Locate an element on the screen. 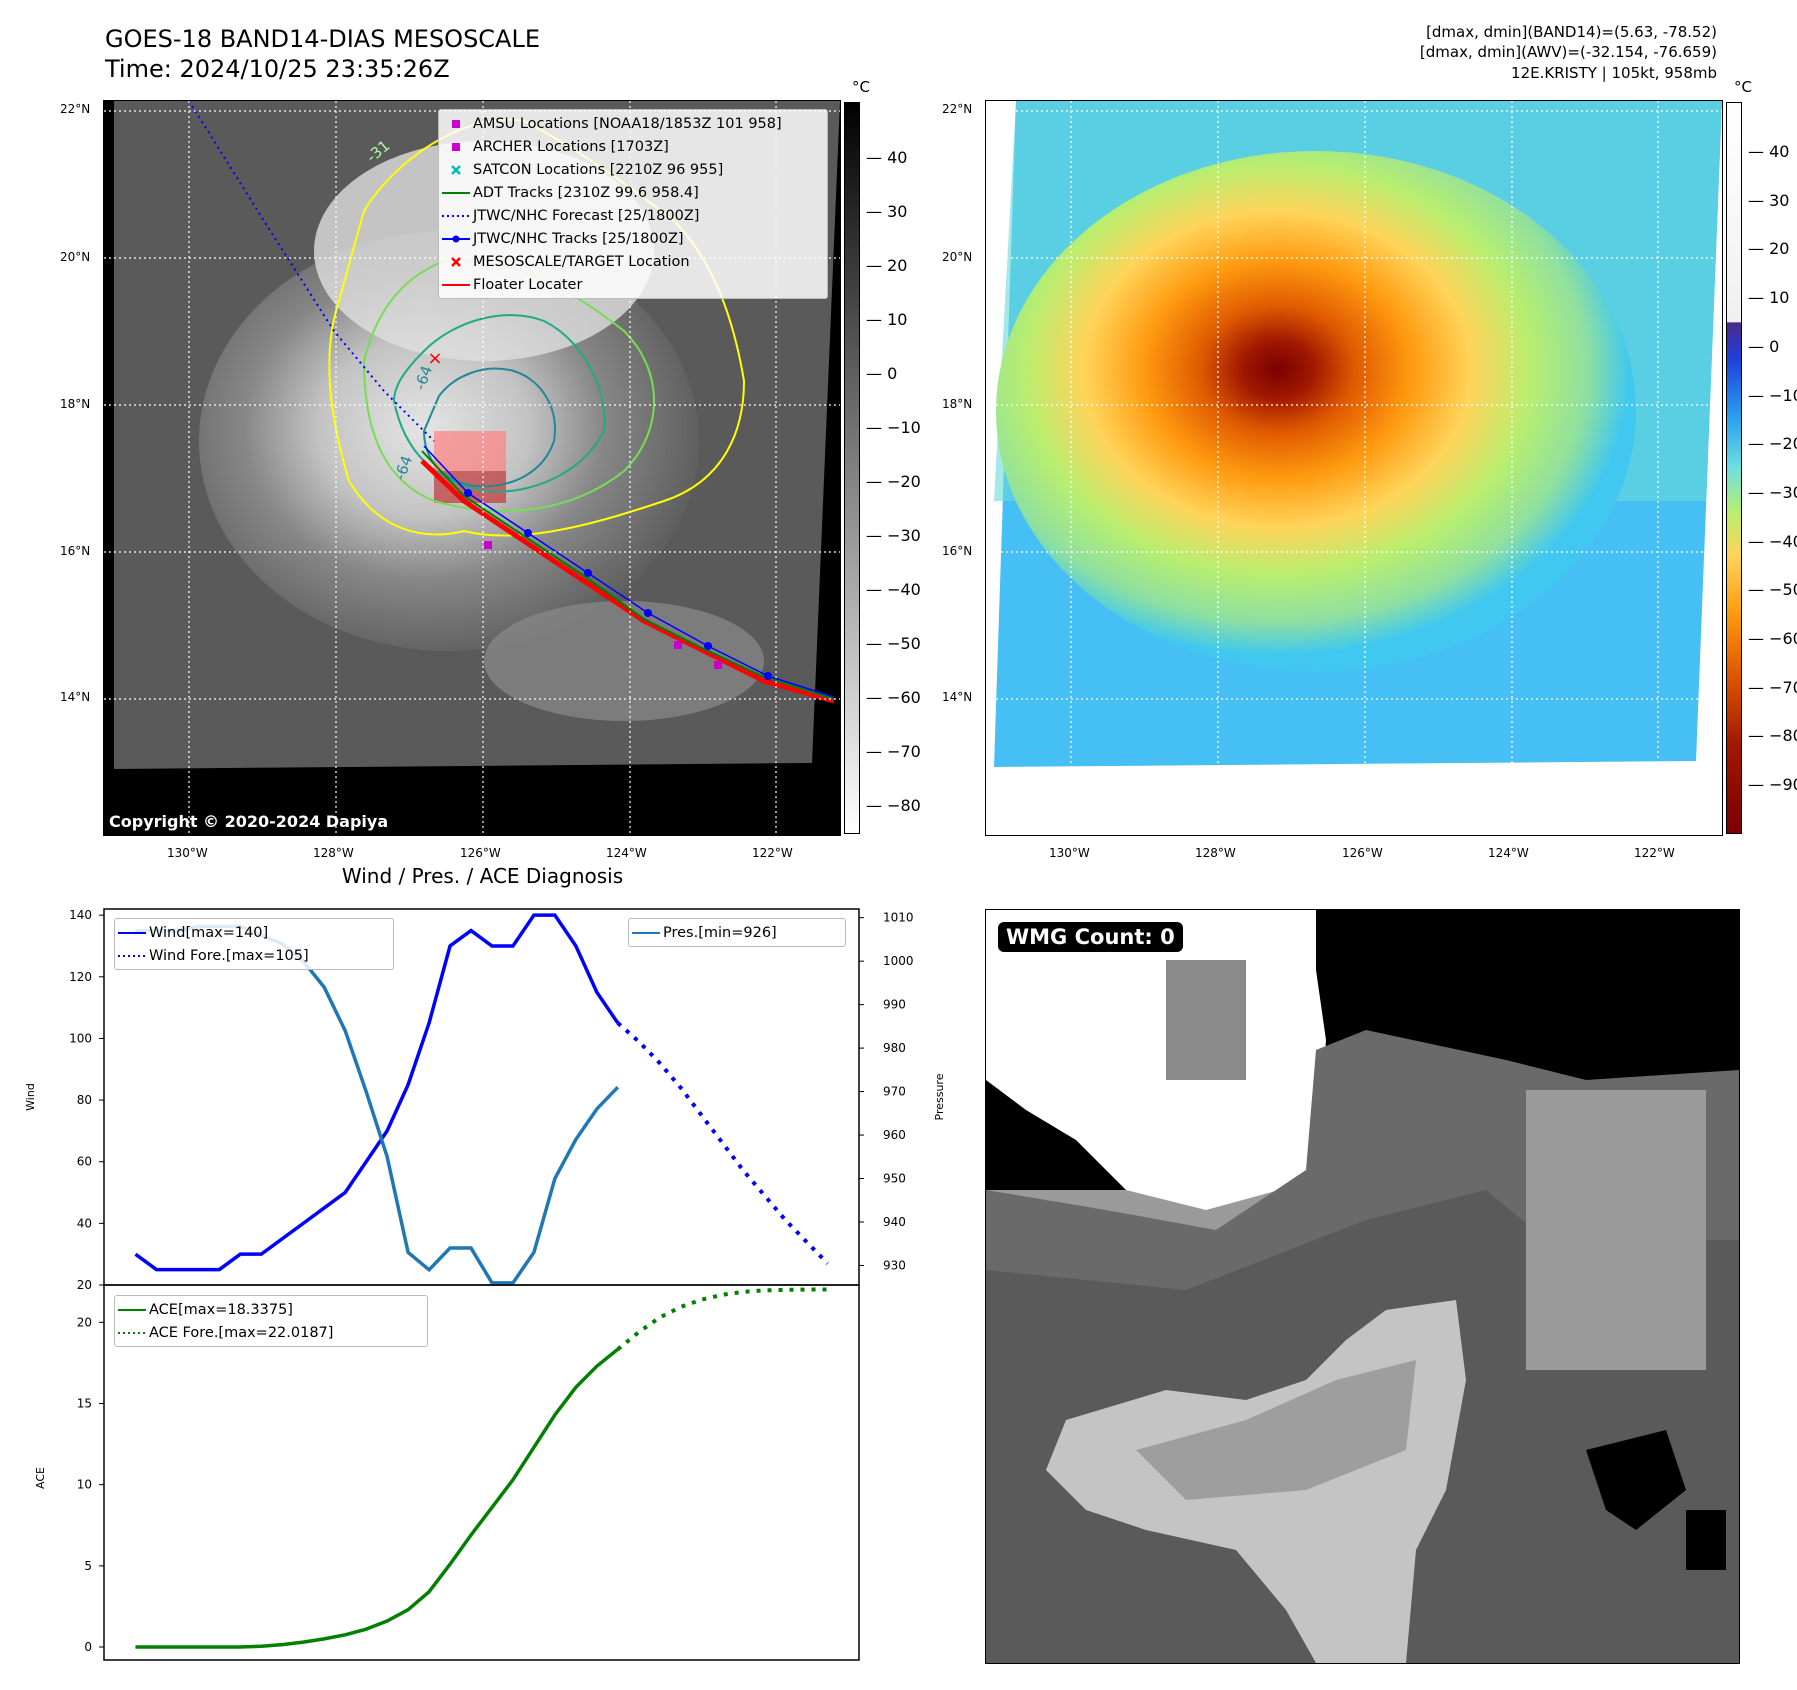 The image size is (1797, 1690). colorbar-tick: — −80 is located at coordinates (893, 805).